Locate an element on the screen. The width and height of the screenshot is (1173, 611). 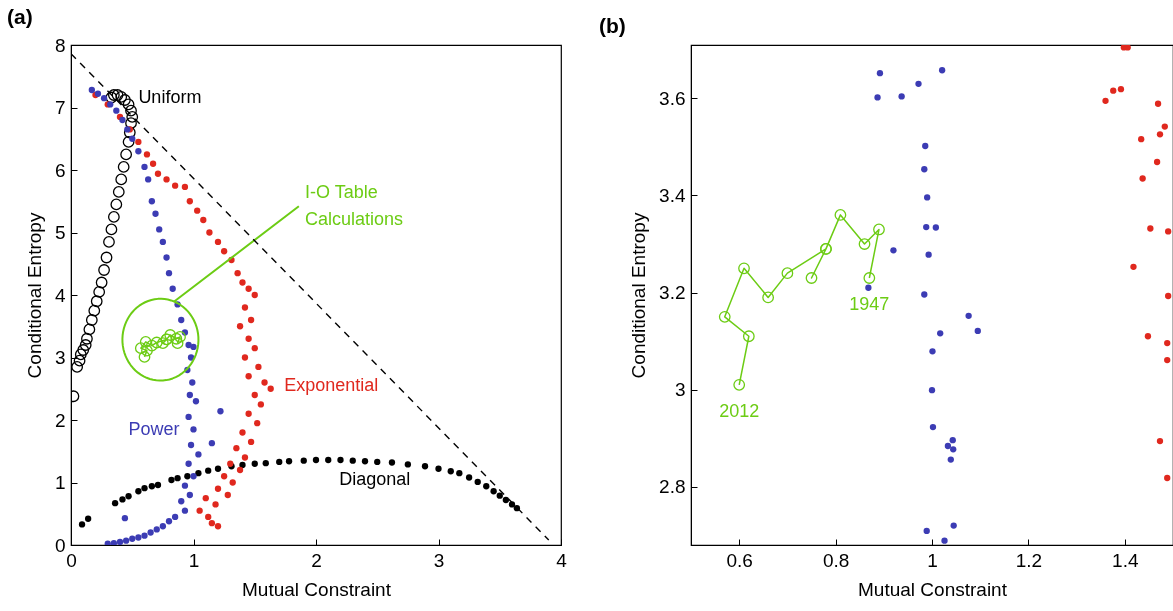
x-tick-label: 0.6 is located at coordinates (739, 560).